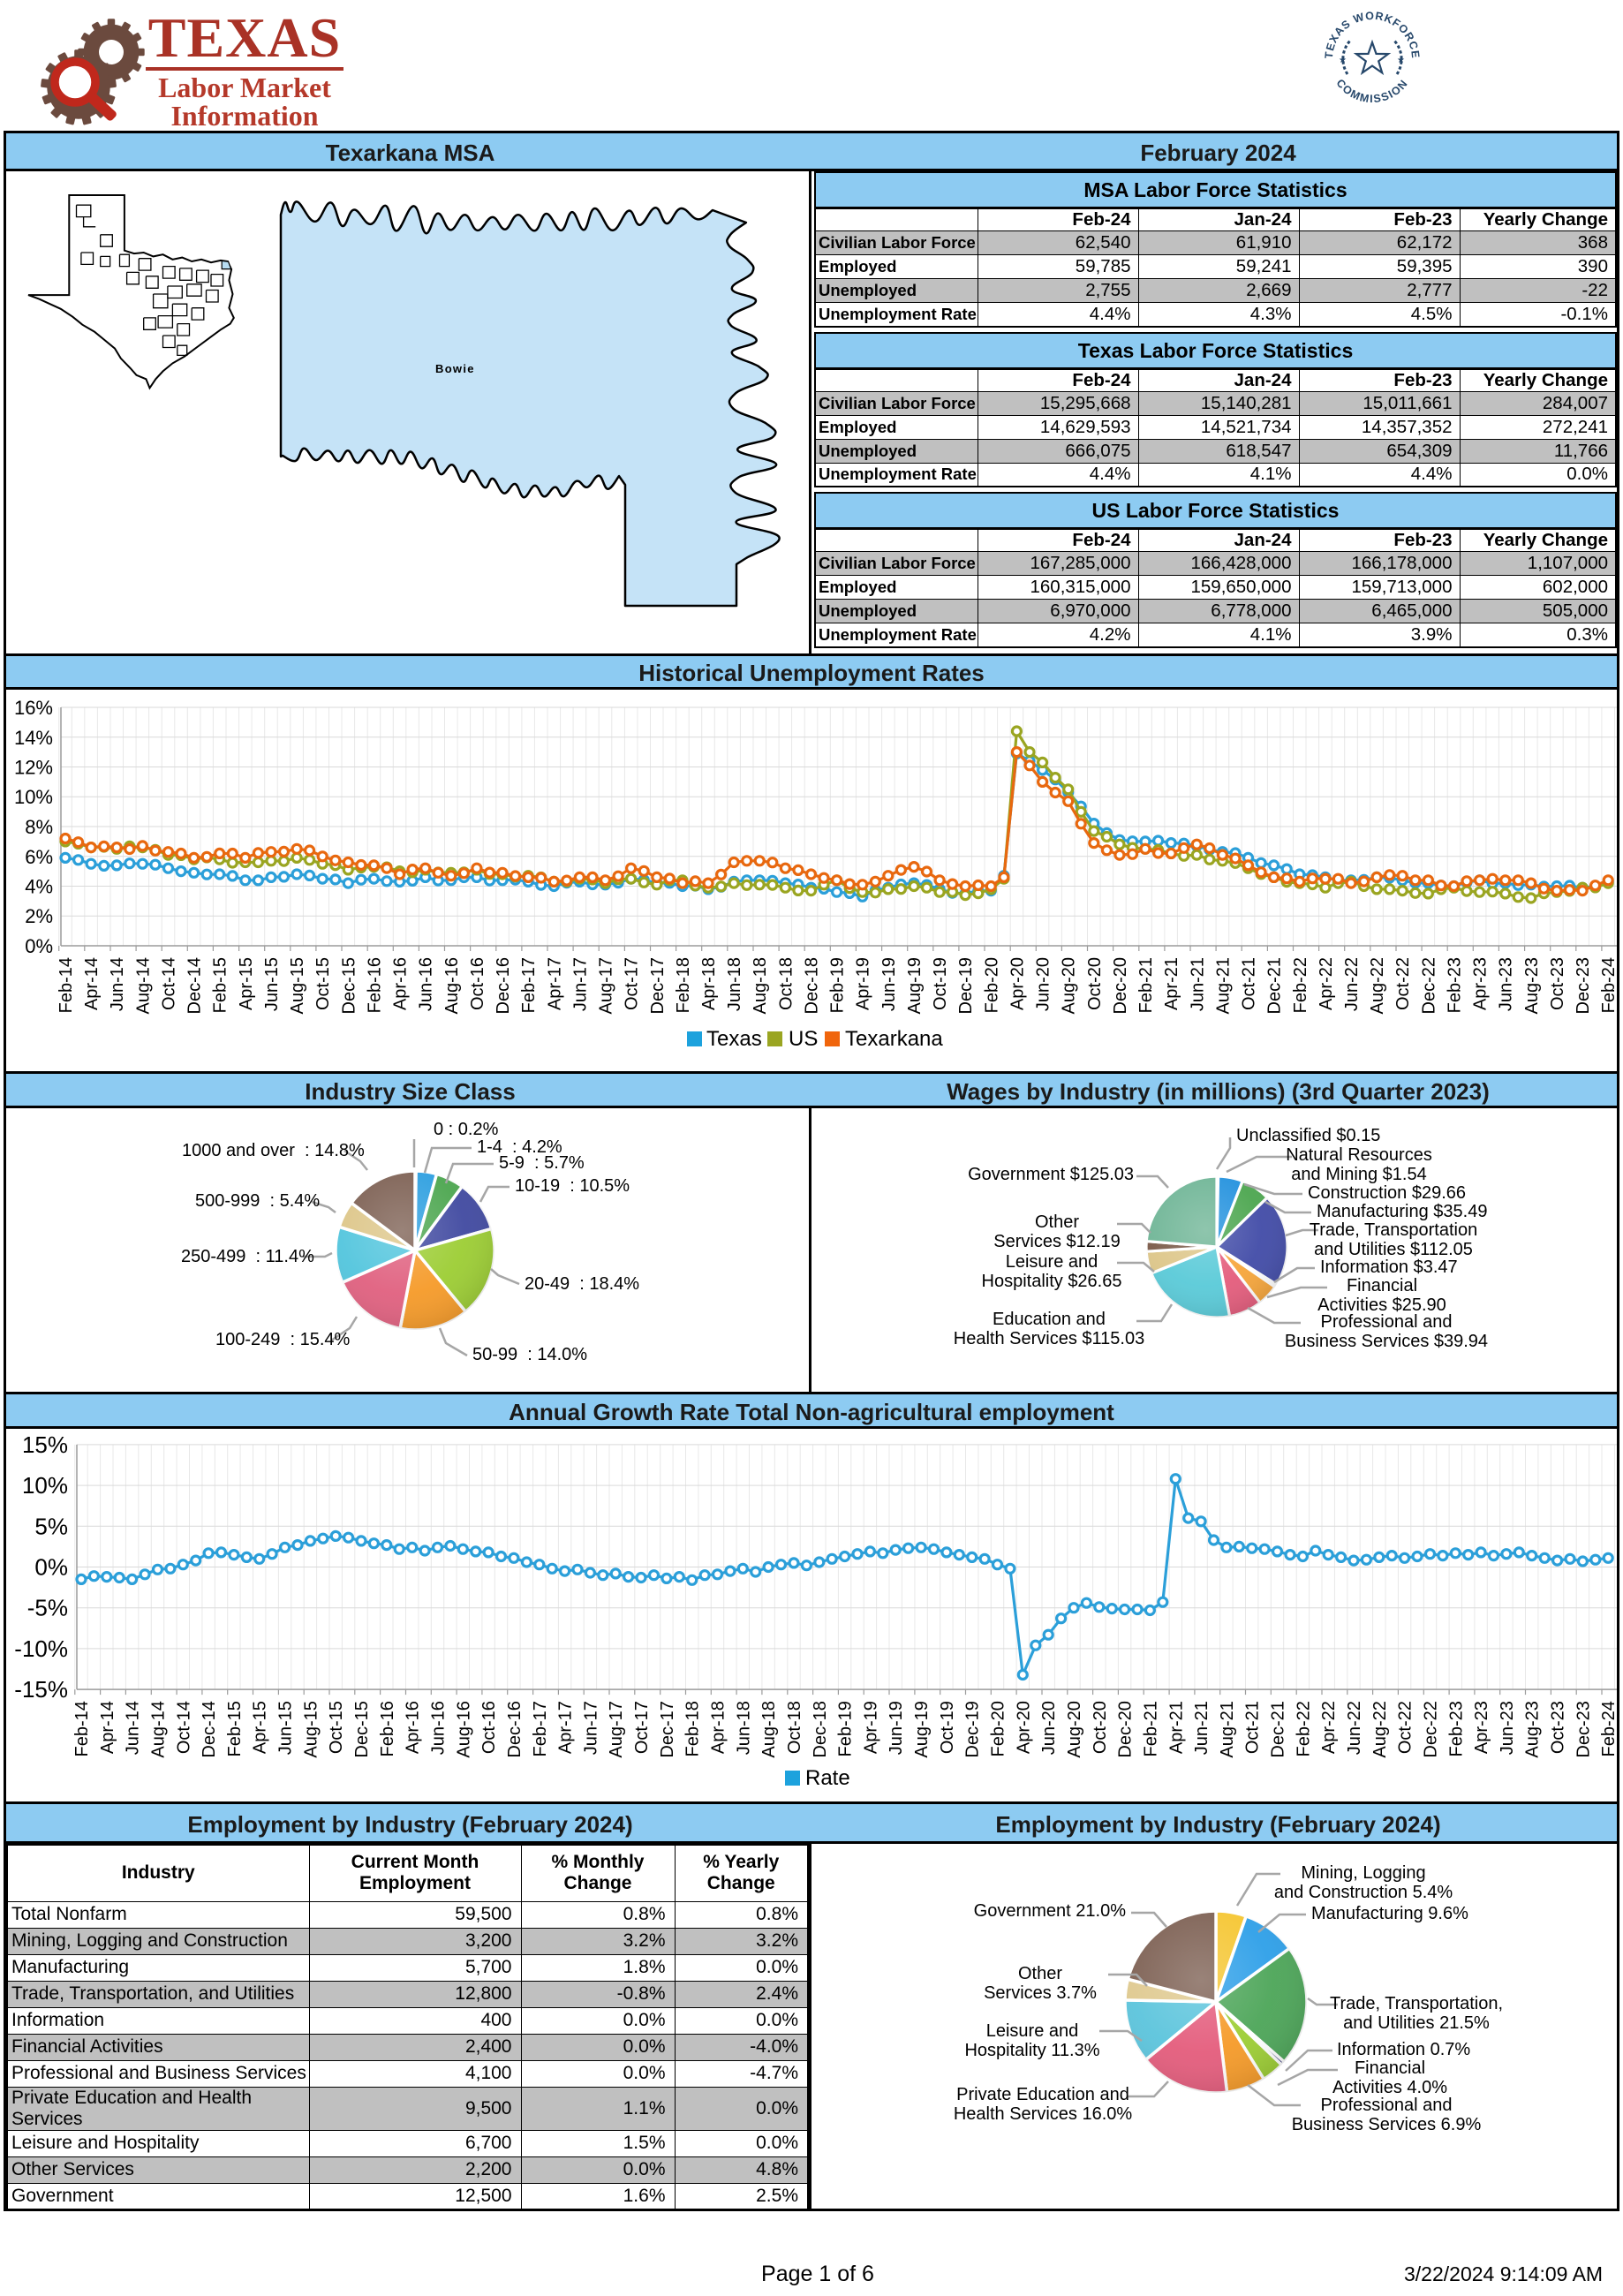 The height and width of the screenshot is (2296, 1623). Describe the element at coordinates (1042, 2094) in the screenshot. I see `svg-text: Private Education and` at that location.